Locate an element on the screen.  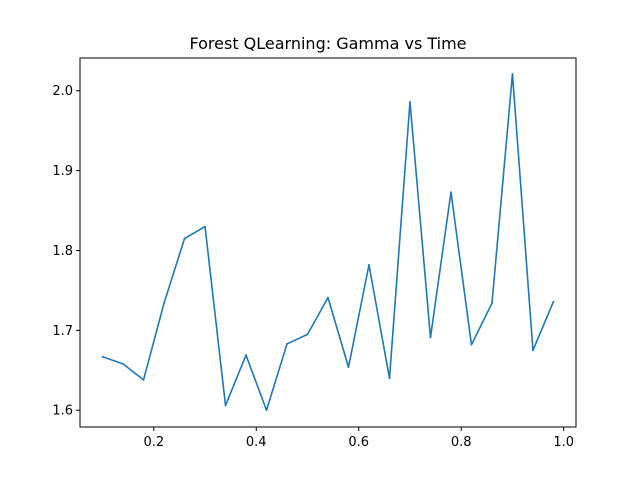
x-tick-label: 0.2 is located at coordinates (153, 442).